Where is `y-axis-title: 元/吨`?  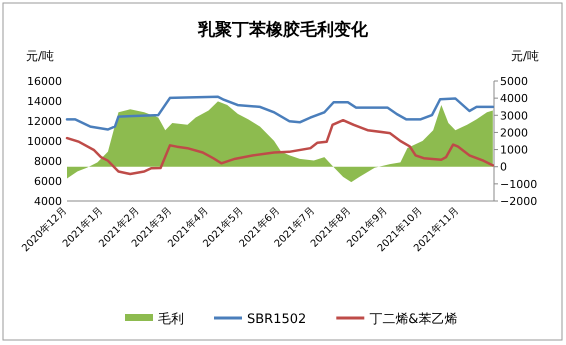 y-axis-title: 元/吨 is located at coordinates (40, 56).